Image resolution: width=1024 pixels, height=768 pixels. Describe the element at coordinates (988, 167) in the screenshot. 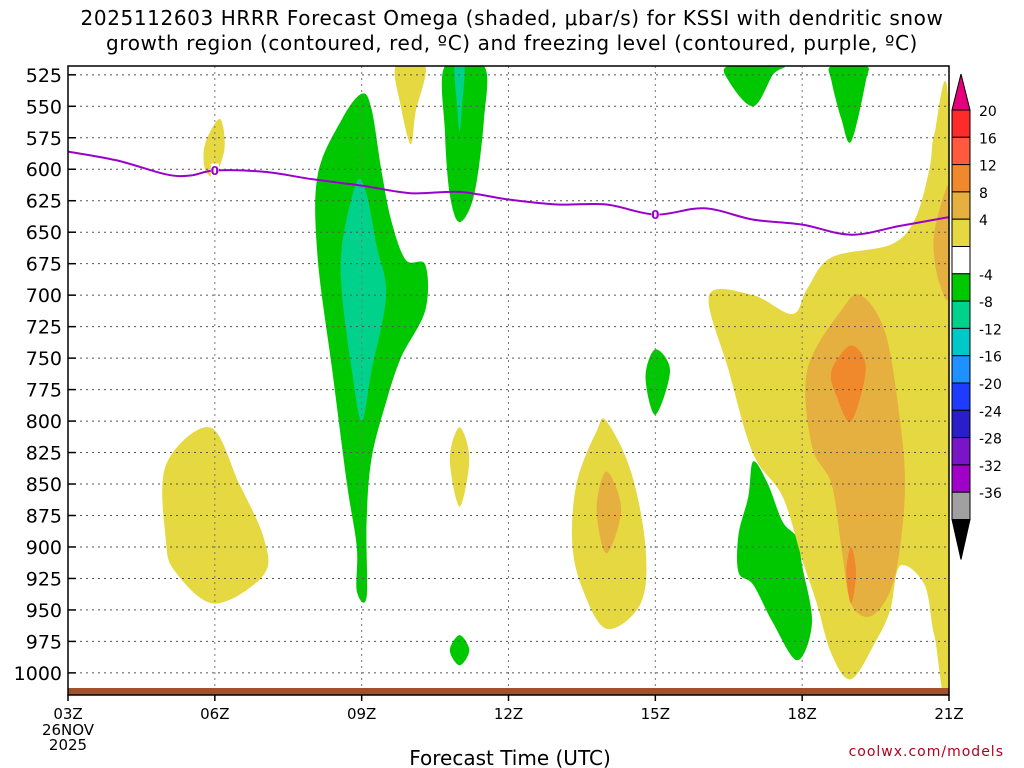

I see `colorbar-label-12: 12` at that location.